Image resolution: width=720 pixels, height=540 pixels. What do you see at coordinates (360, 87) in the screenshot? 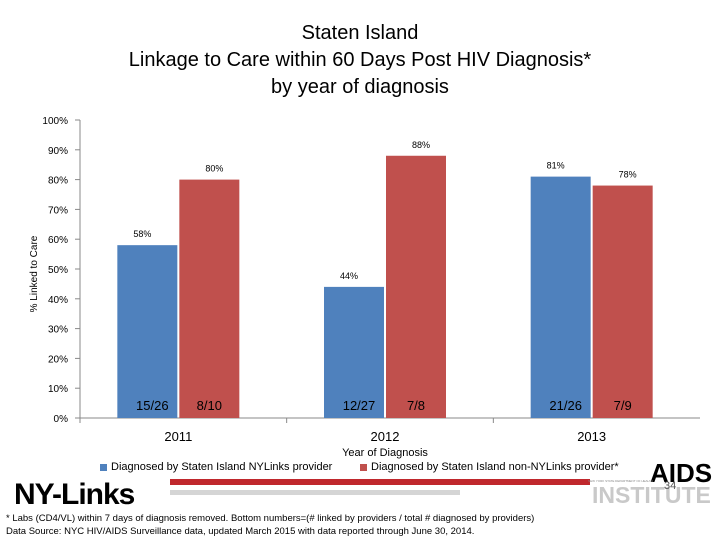
I see `title-line-3: by year of diagnosis` at bounding box center [360, 87].